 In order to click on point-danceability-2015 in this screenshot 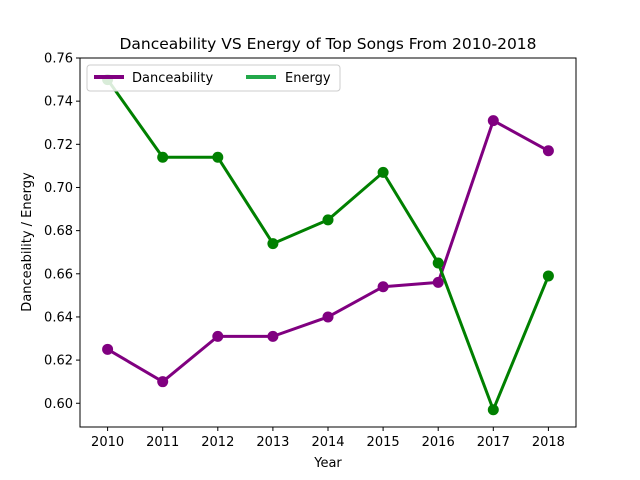, I will do `click(383, 287)`.